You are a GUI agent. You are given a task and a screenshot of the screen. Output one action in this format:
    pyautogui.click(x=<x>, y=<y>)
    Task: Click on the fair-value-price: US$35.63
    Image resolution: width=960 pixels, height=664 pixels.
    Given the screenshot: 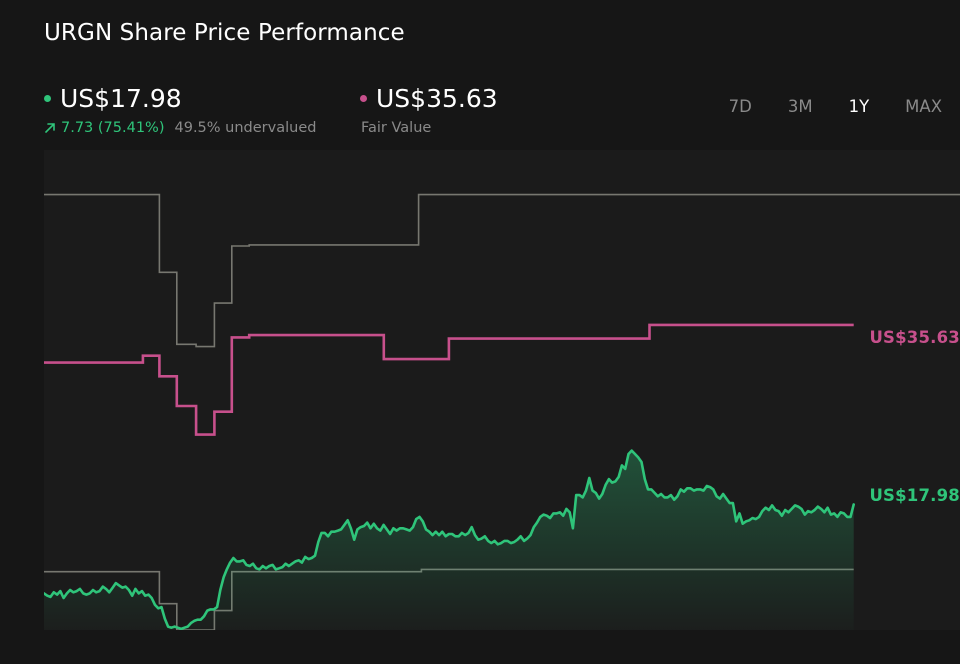 What is the action you would take?
    pyautogui.click(x=437, y=98)
    